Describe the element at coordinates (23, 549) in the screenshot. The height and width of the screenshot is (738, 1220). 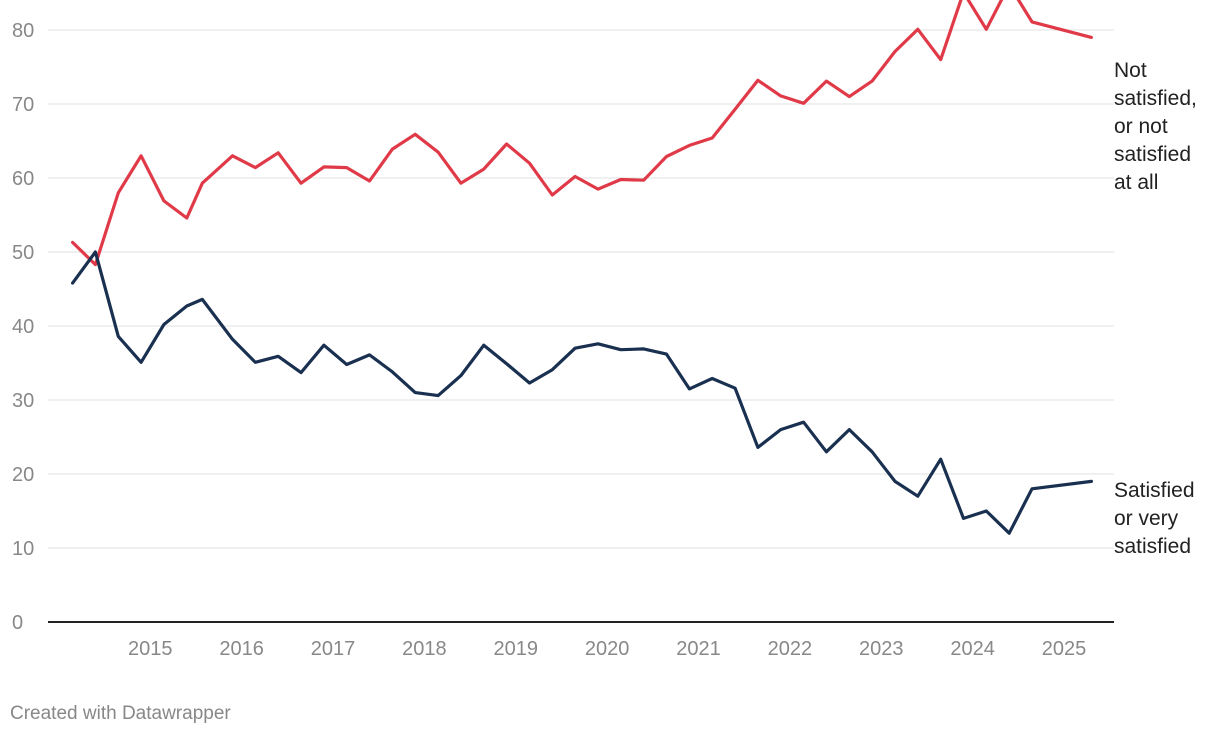
I see `y-tick-label-10: 10` at that location.